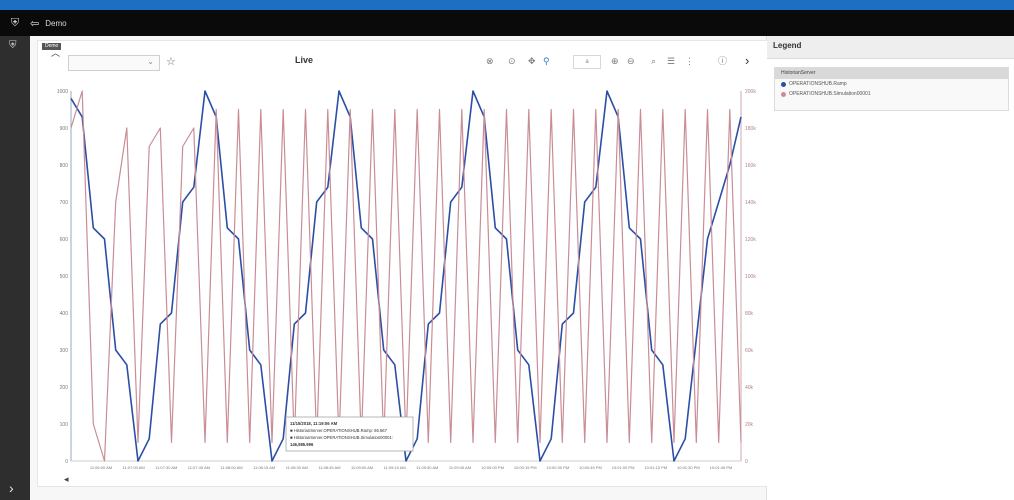 This screenshot has width=1014, height=500. I want to click on list-icon: ☰, so click(671, 61).